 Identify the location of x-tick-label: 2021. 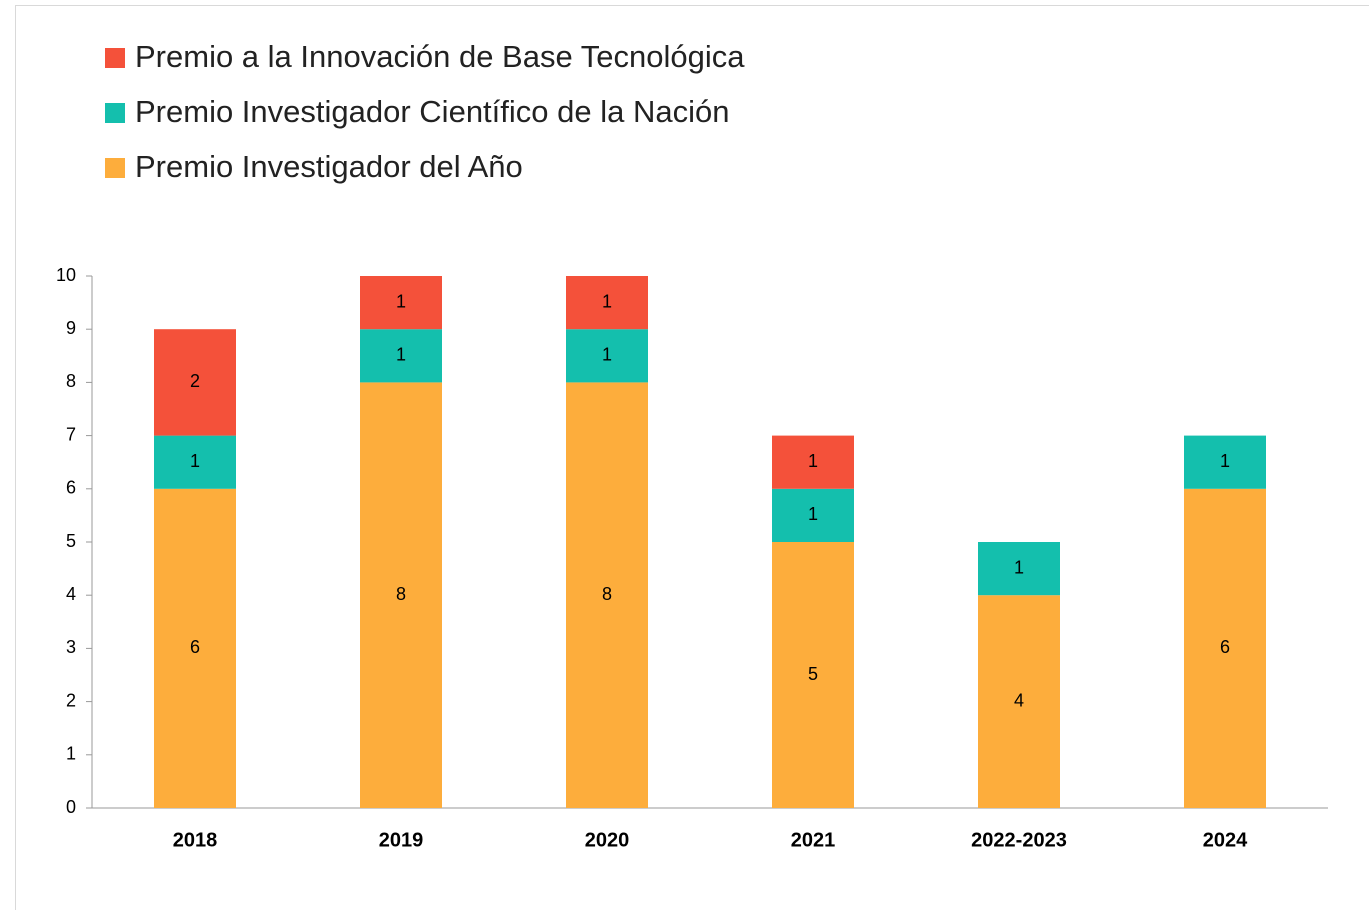
(813, 840).